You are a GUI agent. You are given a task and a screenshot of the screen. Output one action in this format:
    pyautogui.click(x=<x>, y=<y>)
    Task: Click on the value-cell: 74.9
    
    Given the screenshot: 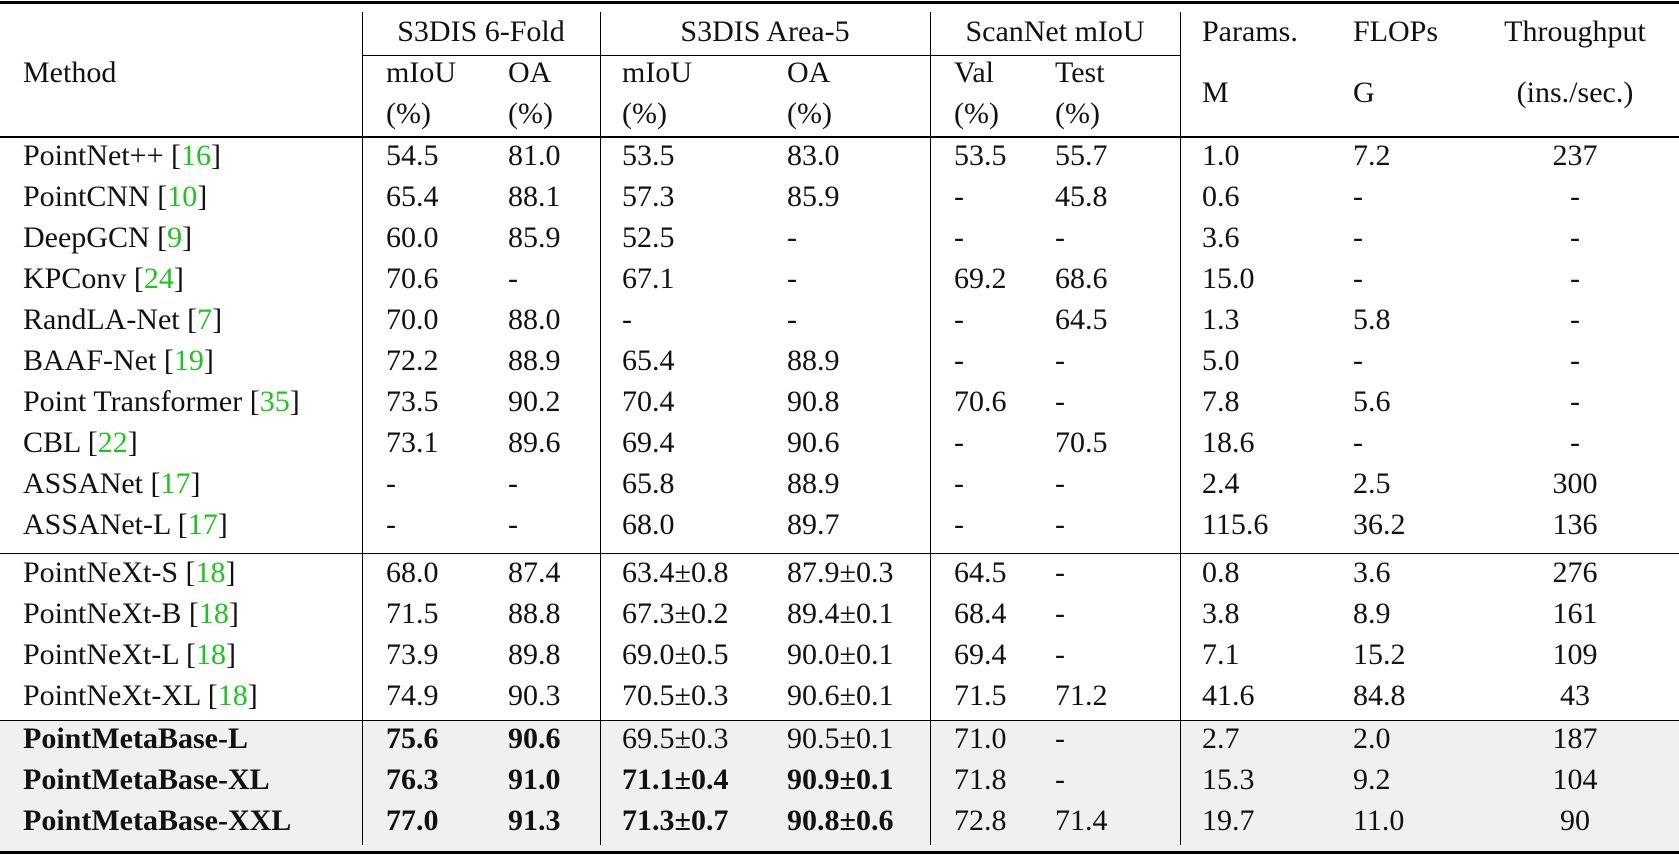 What is the action you would take?
    pyautogui.click(x=412, y=695)
    